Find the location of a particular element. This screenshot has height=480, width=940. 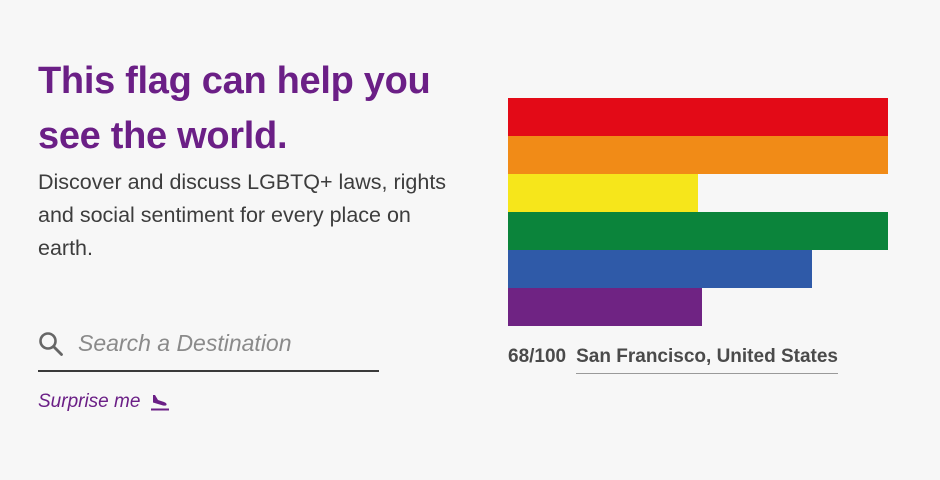

search-icon is located at coordinates (51, 344).